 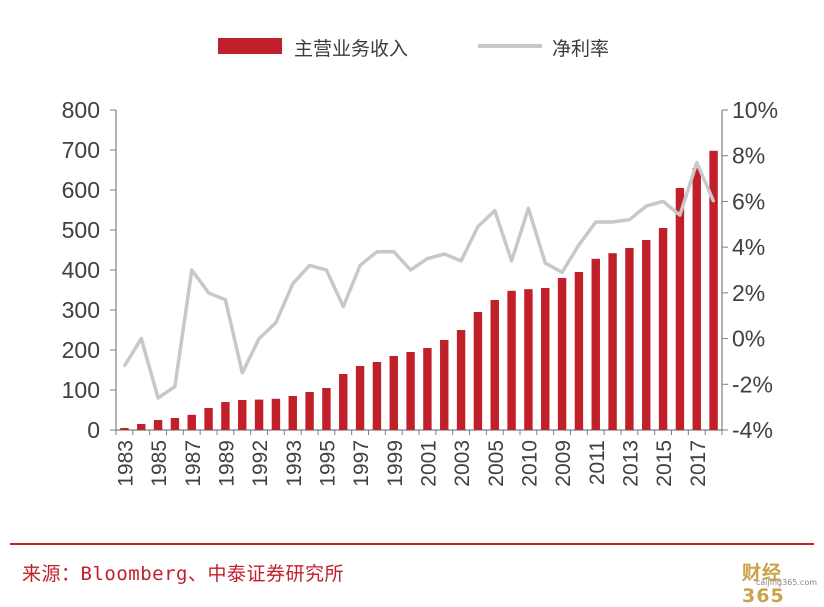 What do you see at coordinates (748, 339) in the screenshot?
I see `y-right-tick-label: 0%` at bounding box center [748, 339].